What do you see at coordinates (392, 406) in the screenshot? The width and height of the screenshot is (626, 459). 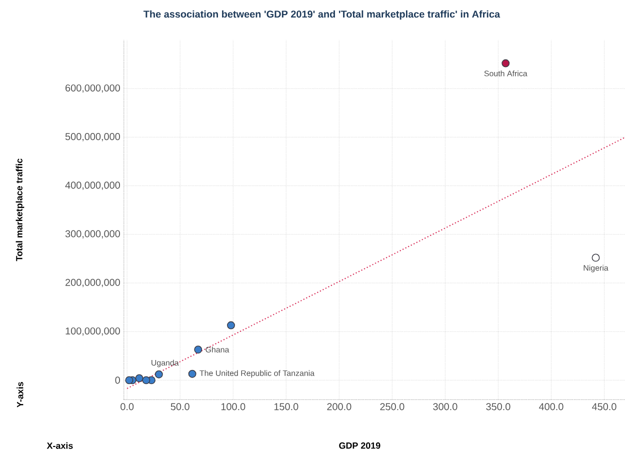 I see `x-tick-label: 250.0` at bounding box center [392, 406].